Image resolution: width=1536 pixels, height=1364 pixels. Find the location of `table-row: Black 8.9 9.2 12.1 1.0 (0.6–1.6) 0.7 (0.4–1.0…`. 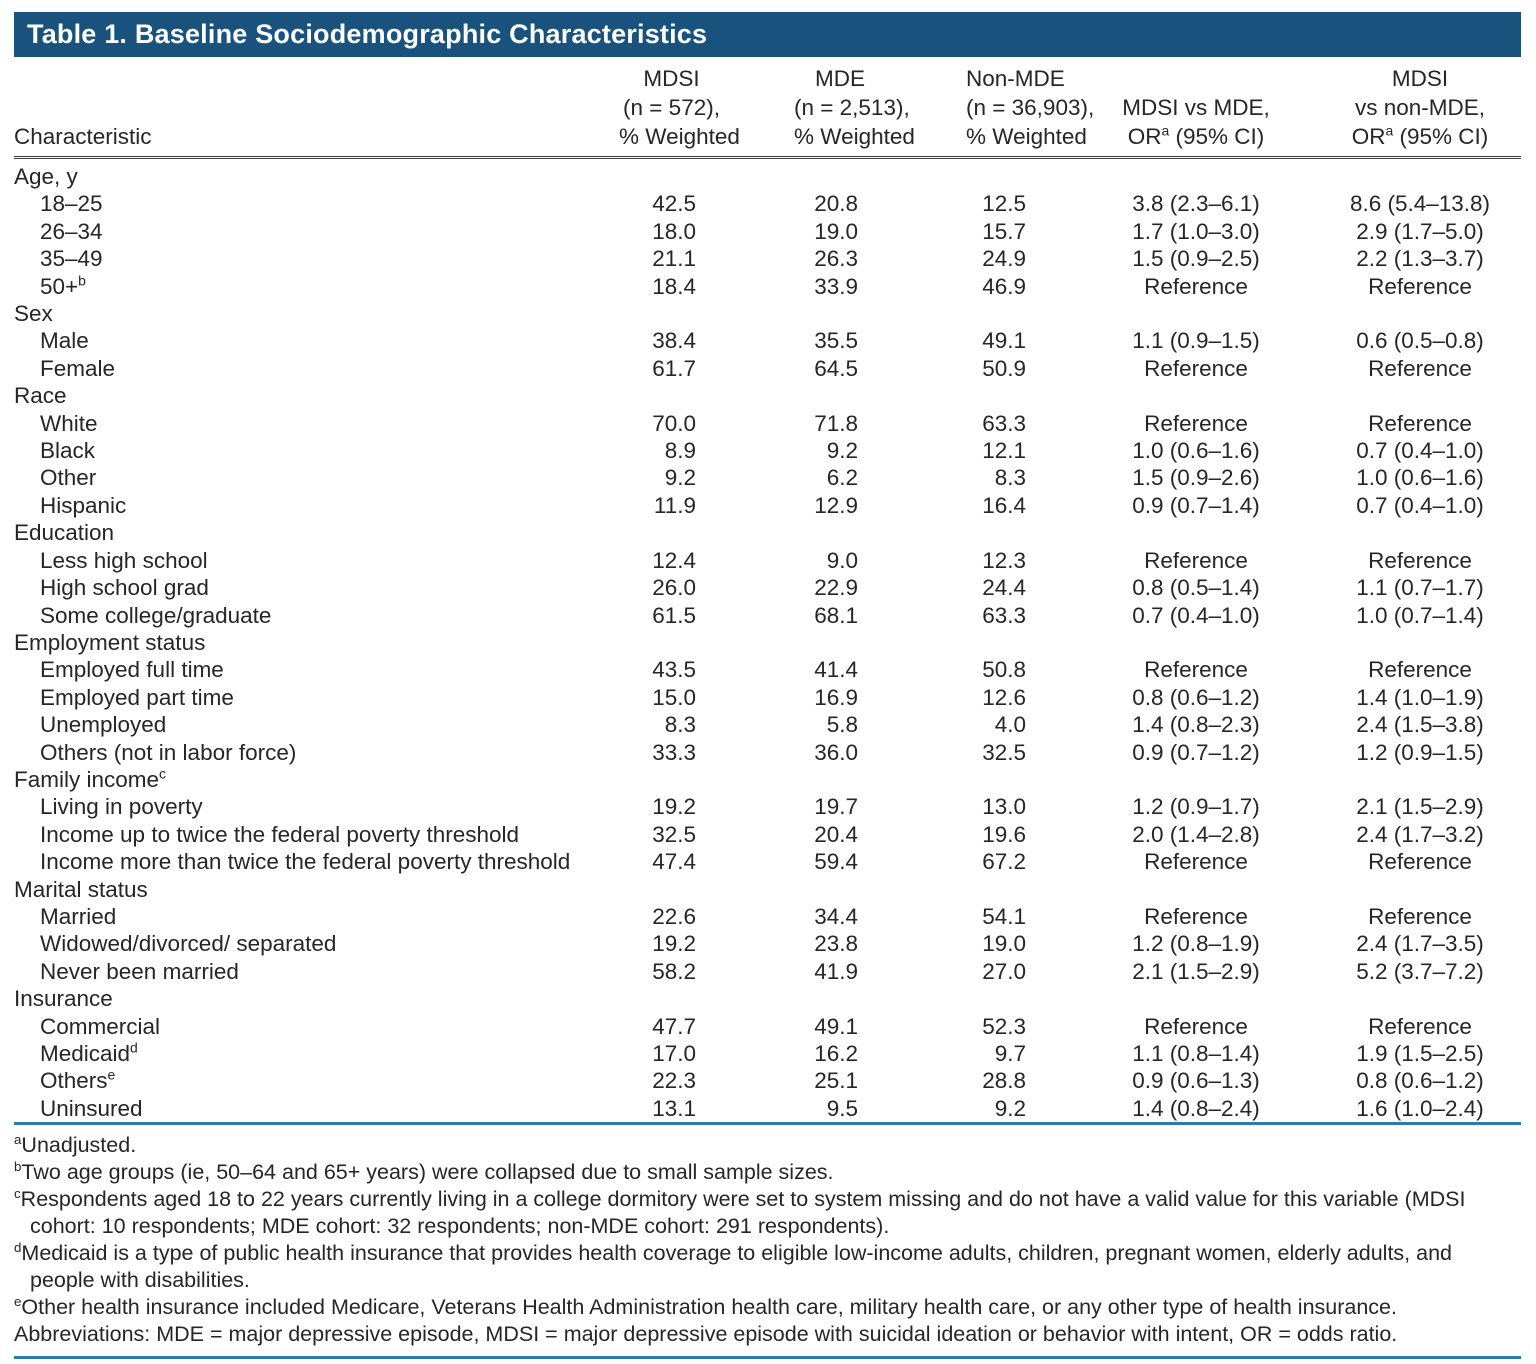

table-row: Black 8.9 9.2 12.1 1.0 (0.6–1.6) 0.7 (0.4–1.0… is located at coordinates (767, 450).